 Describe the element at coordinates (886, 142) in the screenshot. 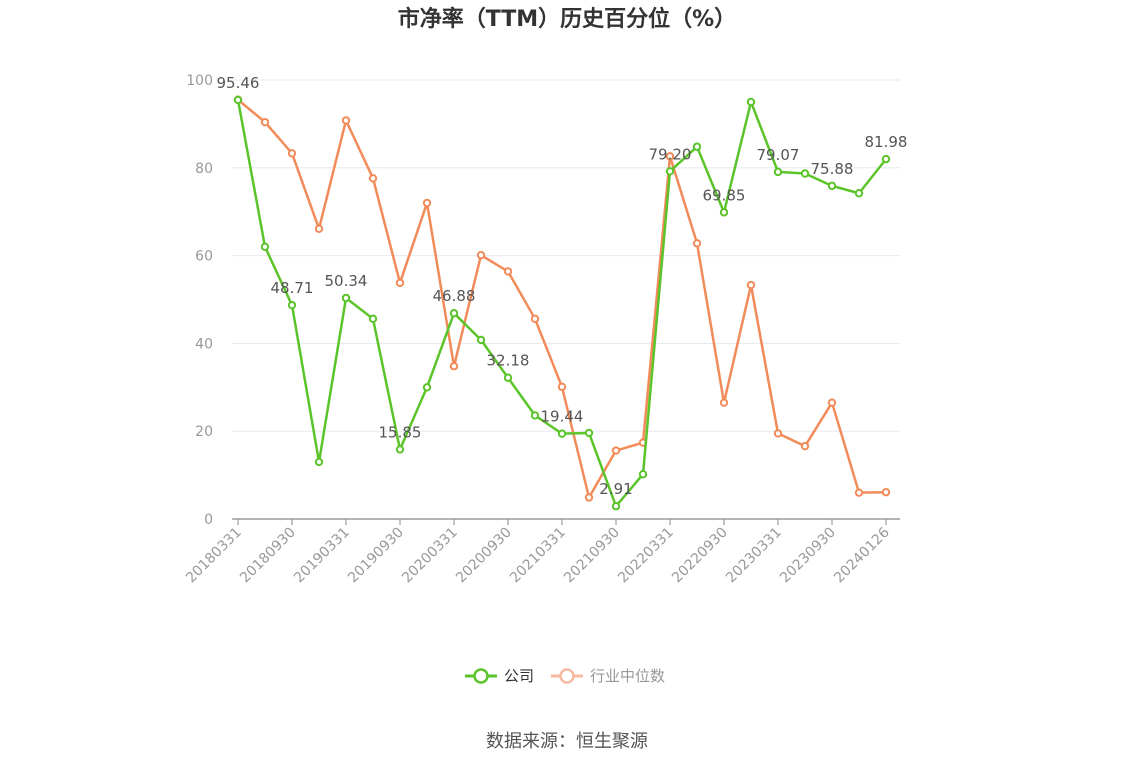

I see `data-label: 81.98` at that location.